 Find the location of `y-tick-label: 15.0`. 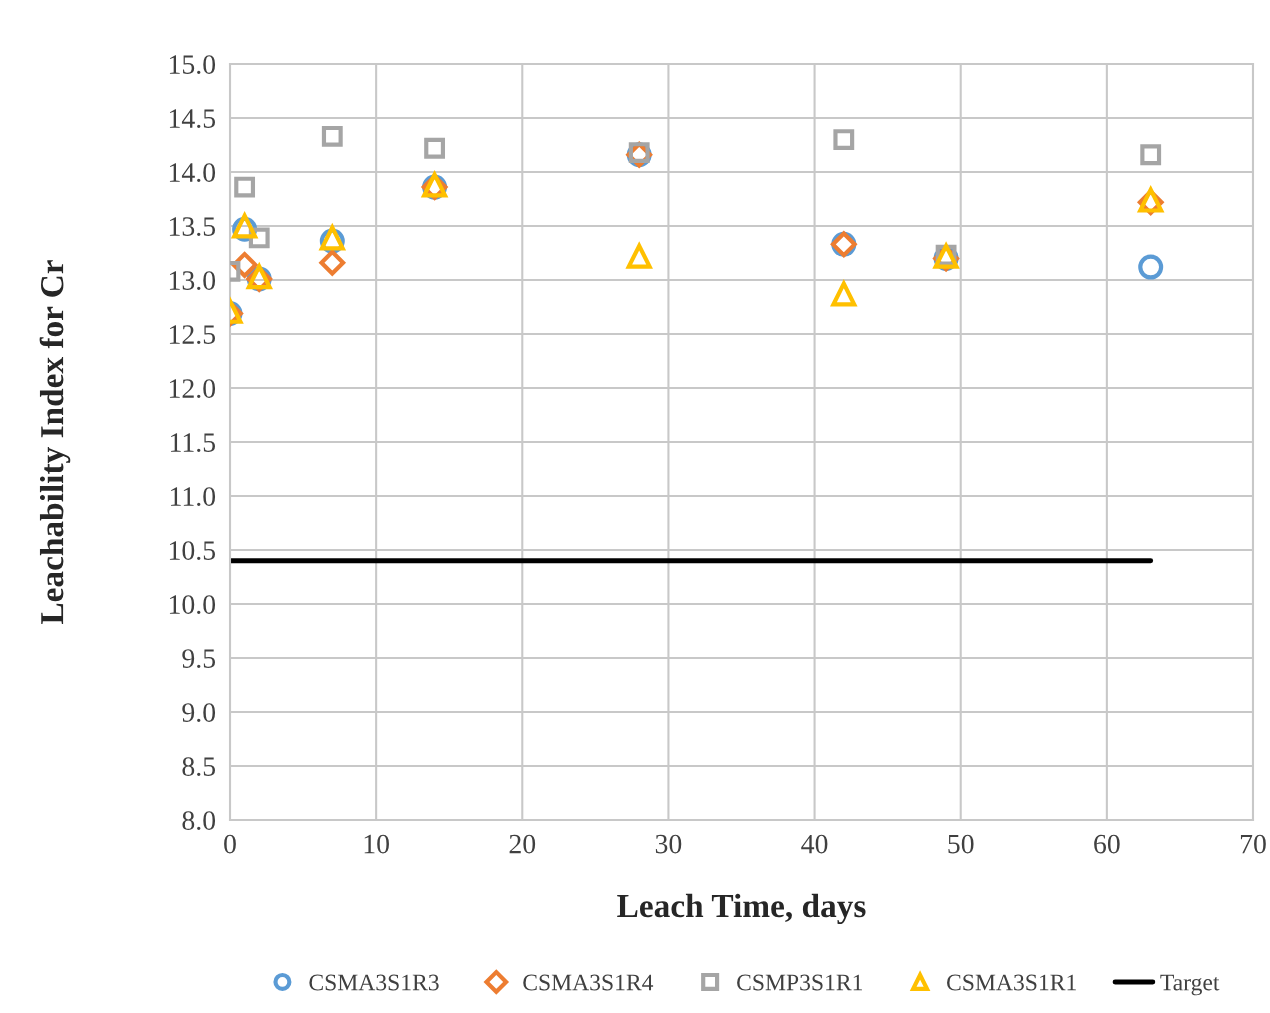

y-tick-label: 15.0 is located at coordinates (192, 65).